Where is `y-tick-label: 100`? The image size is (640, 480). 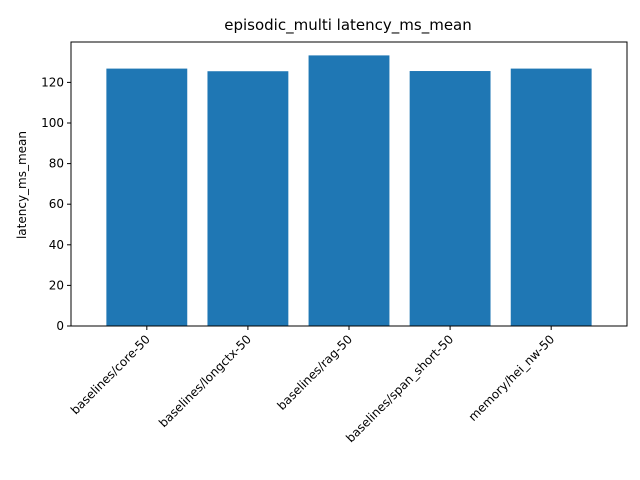 y-tick-label: 100 is located at coordinates (52, 123).